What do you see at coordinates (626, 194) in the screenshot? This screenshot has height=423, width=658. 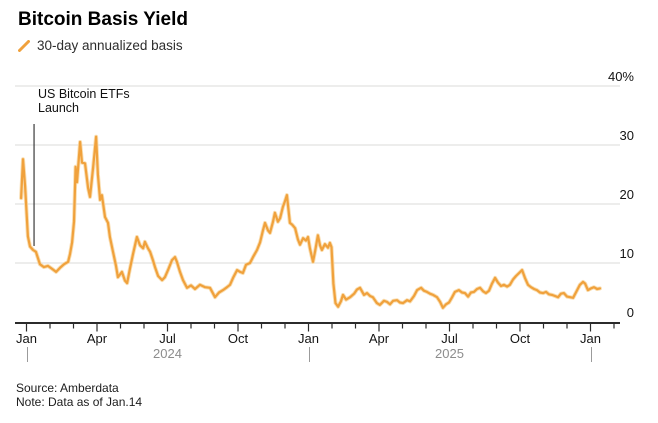 I see `y-axis-label: 20` at bounding box center [626, 194].